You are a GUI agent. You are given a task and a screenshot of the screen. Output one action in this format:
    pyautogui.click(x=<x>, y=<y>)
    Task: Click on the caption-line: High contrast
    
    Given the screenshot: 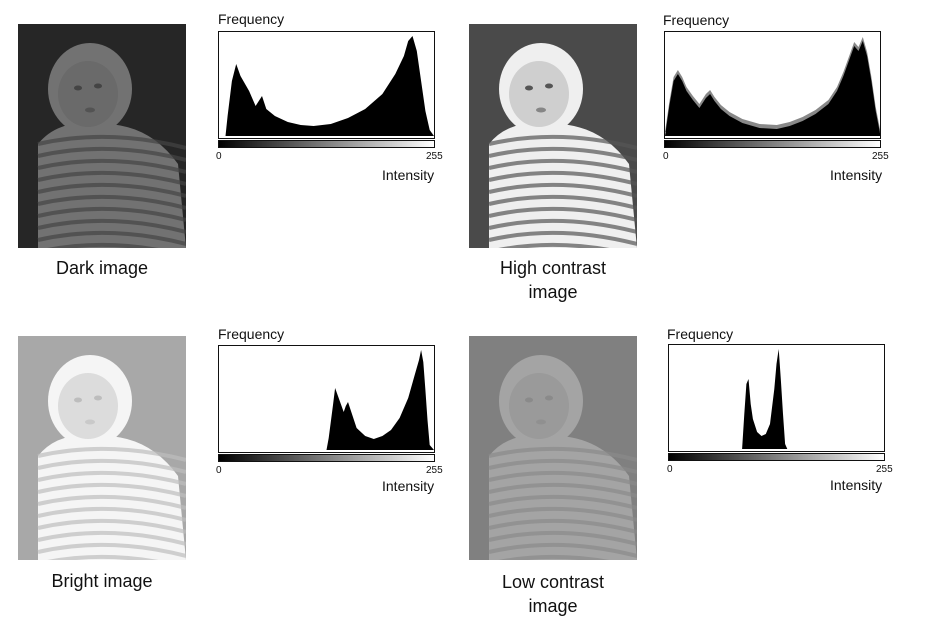 What is the action you would take?
    pyautogui.click(x=553, y=268)
    